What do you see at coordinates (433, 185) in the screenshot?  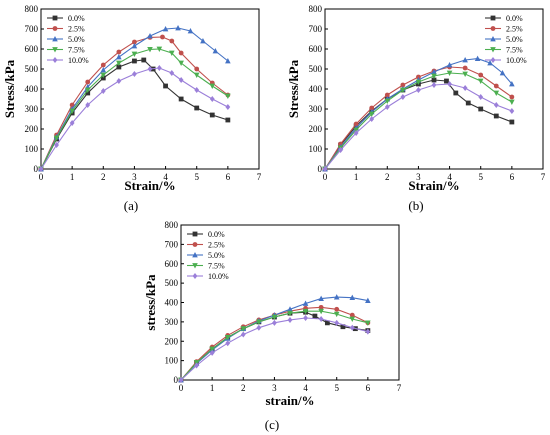 I see `x-axis-label: Strain/%` at bounding box center [433, 185].